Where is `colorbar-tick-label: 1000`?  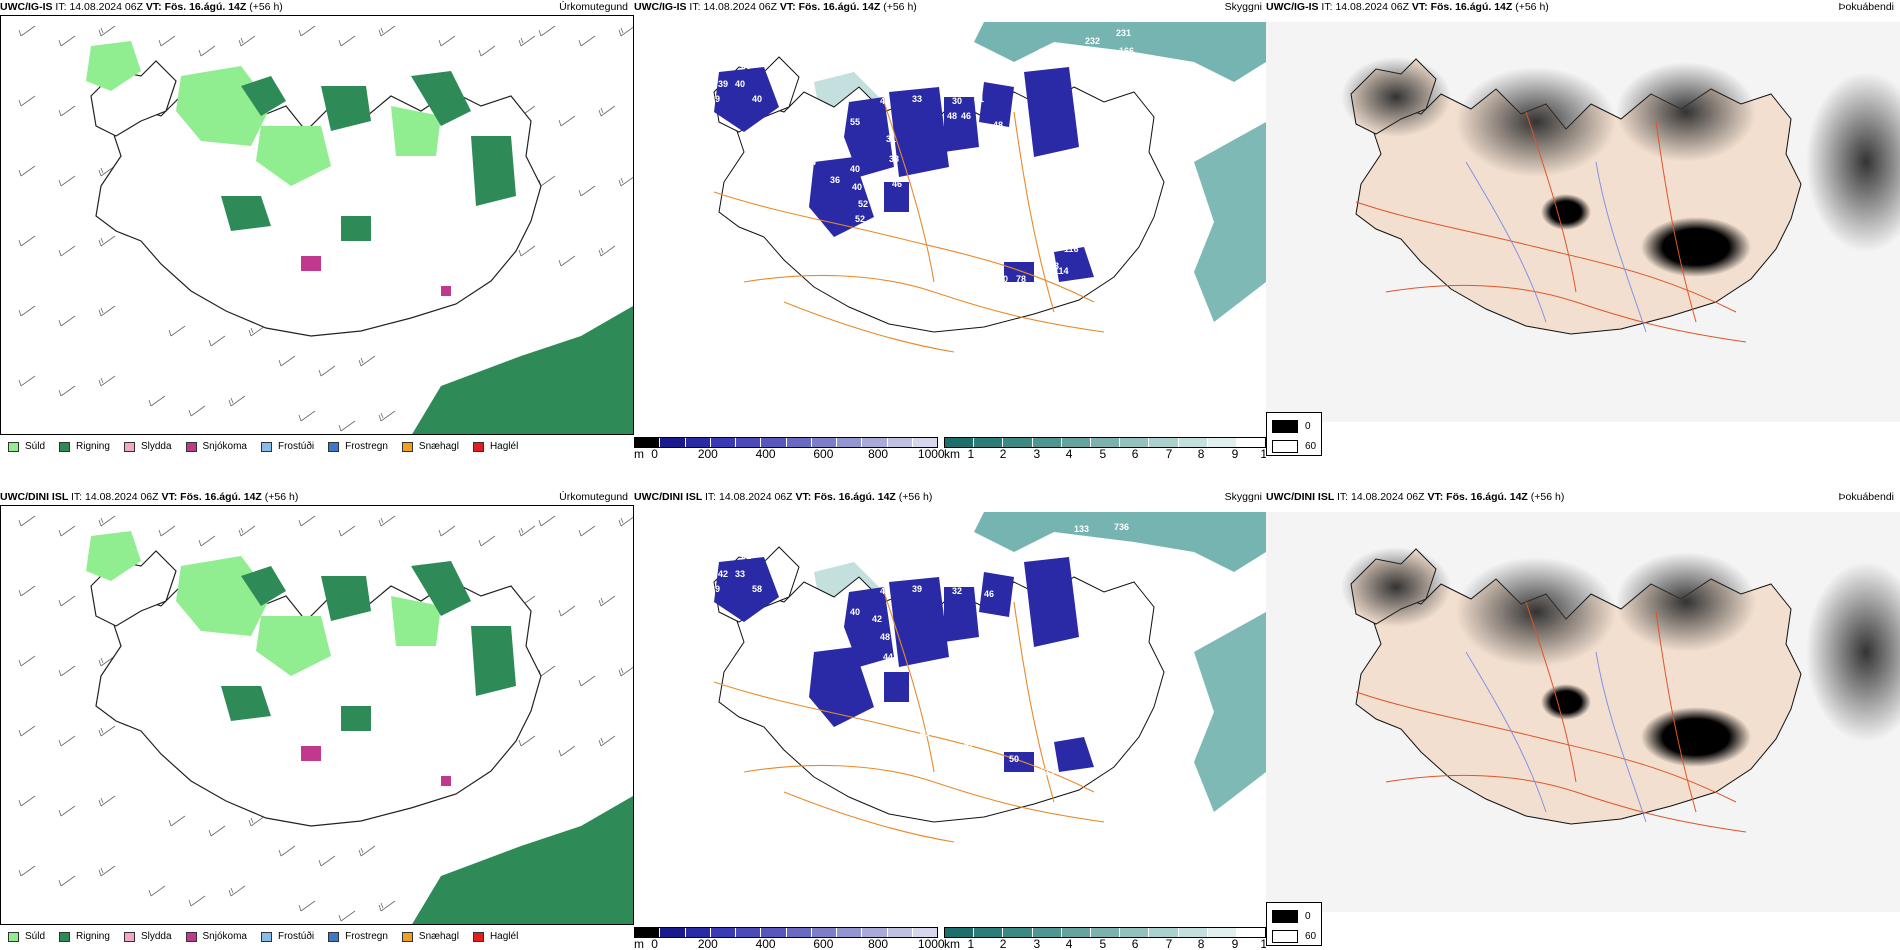 colorbar-tick-label: 1000 is located at coordinates (931, 943).